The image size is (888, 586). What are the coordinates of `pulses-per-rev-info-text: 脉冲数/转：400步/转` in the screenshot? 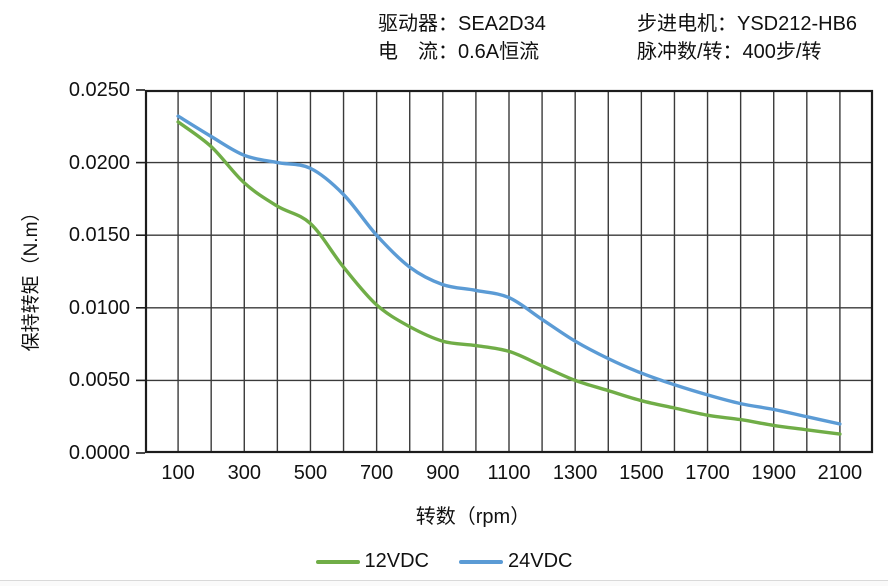 It's located at (729, 52).